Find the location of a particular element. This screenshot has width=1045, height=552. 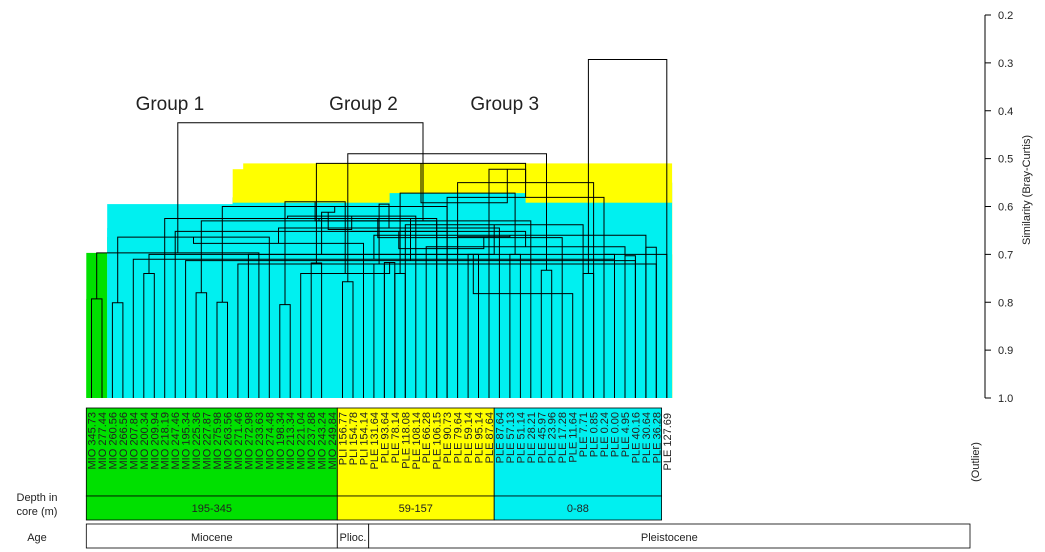

leaf-label: PLE 51.14 is located at coordinates (521, 437).